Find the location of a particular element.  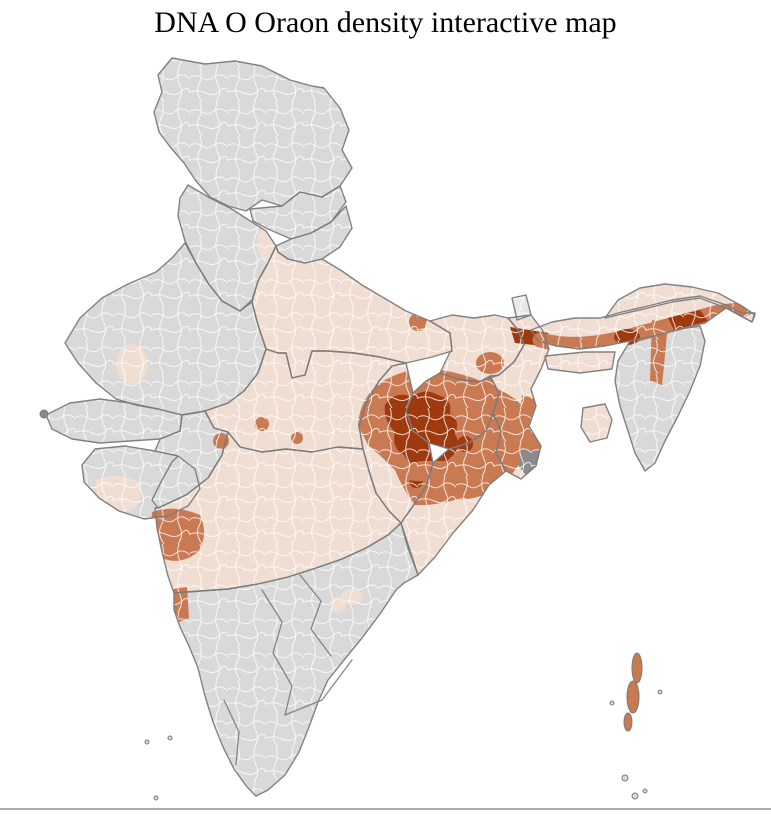

island-andaman-south is located at coordinates (628, 722).